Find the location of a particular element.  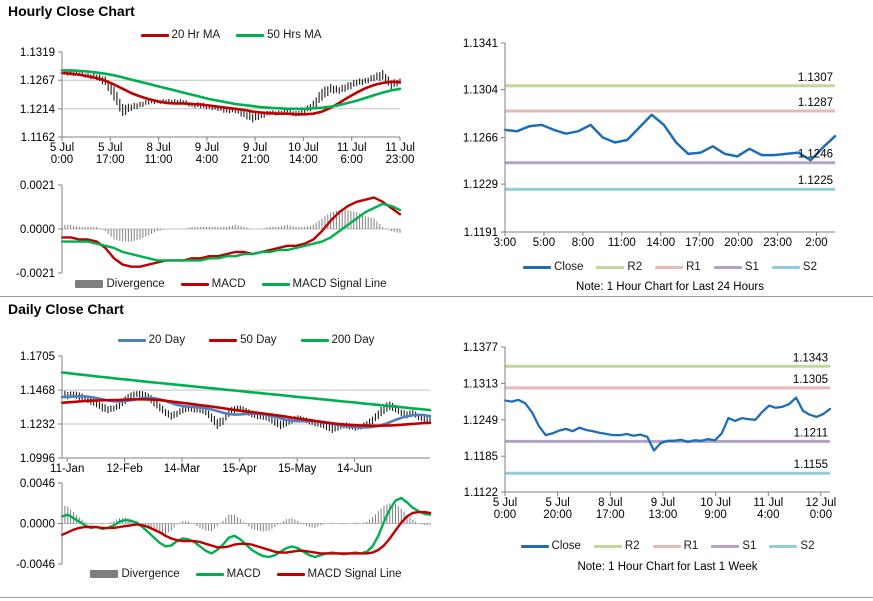

level-label-s2: 1.1155 is located at coordinates (811, 465).